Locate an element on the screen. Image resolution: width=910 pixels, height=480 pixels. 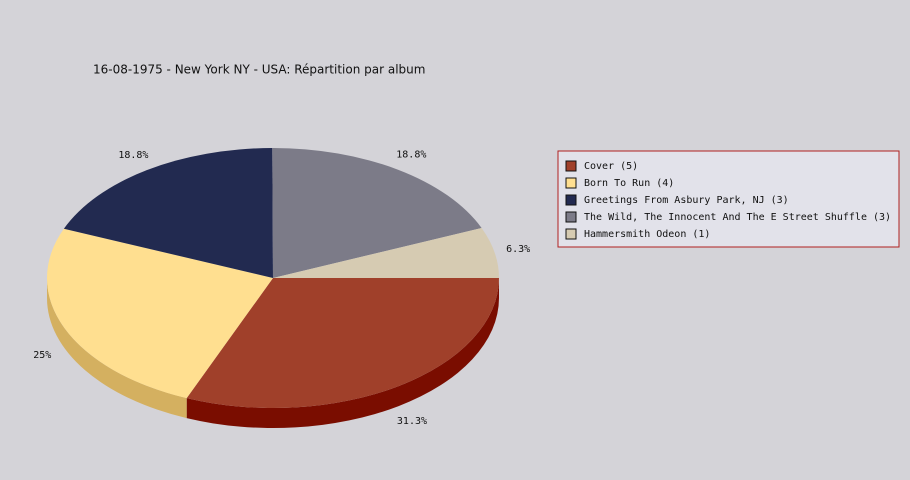
value-label: 31.3% is located at coordinates (412, 421).